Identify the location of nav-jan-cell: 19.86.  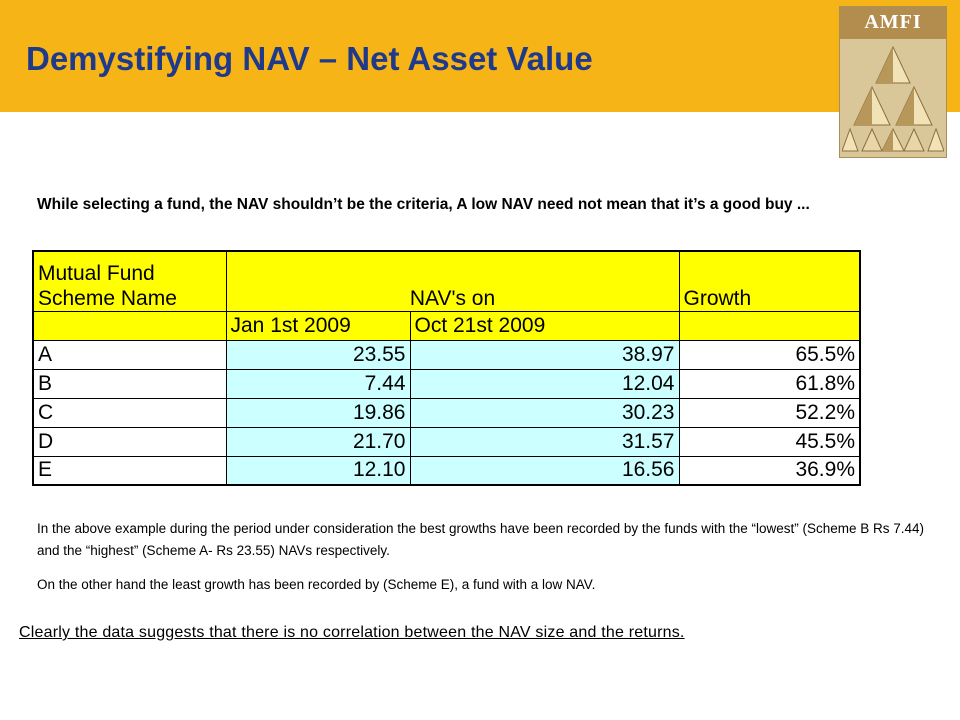
(318, 412).